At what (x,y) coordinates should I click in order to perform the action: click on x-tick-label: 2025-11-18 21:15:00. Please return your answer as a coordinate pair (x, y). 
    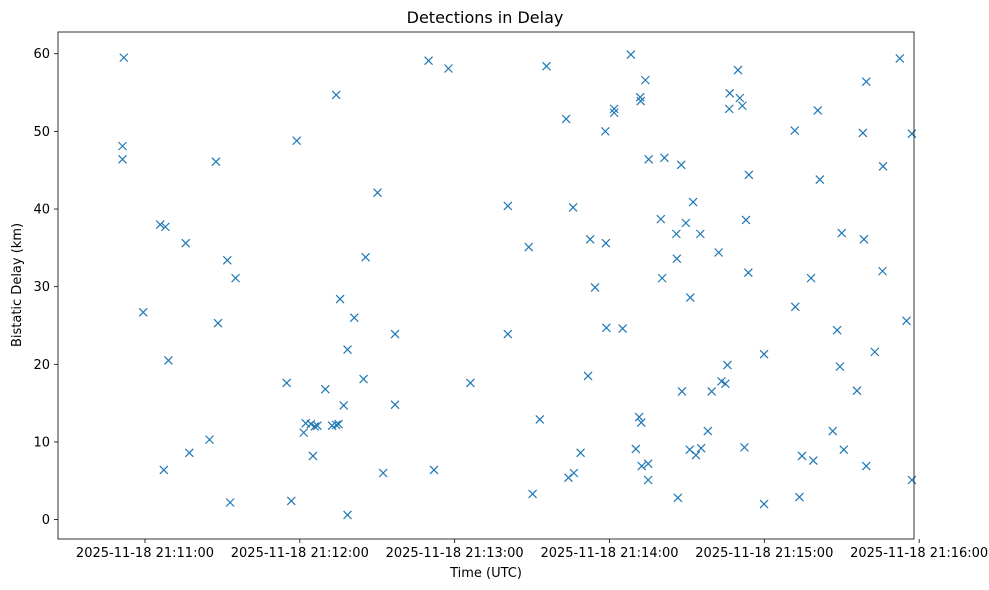
    Looking at the image, I should click on (764, 553).